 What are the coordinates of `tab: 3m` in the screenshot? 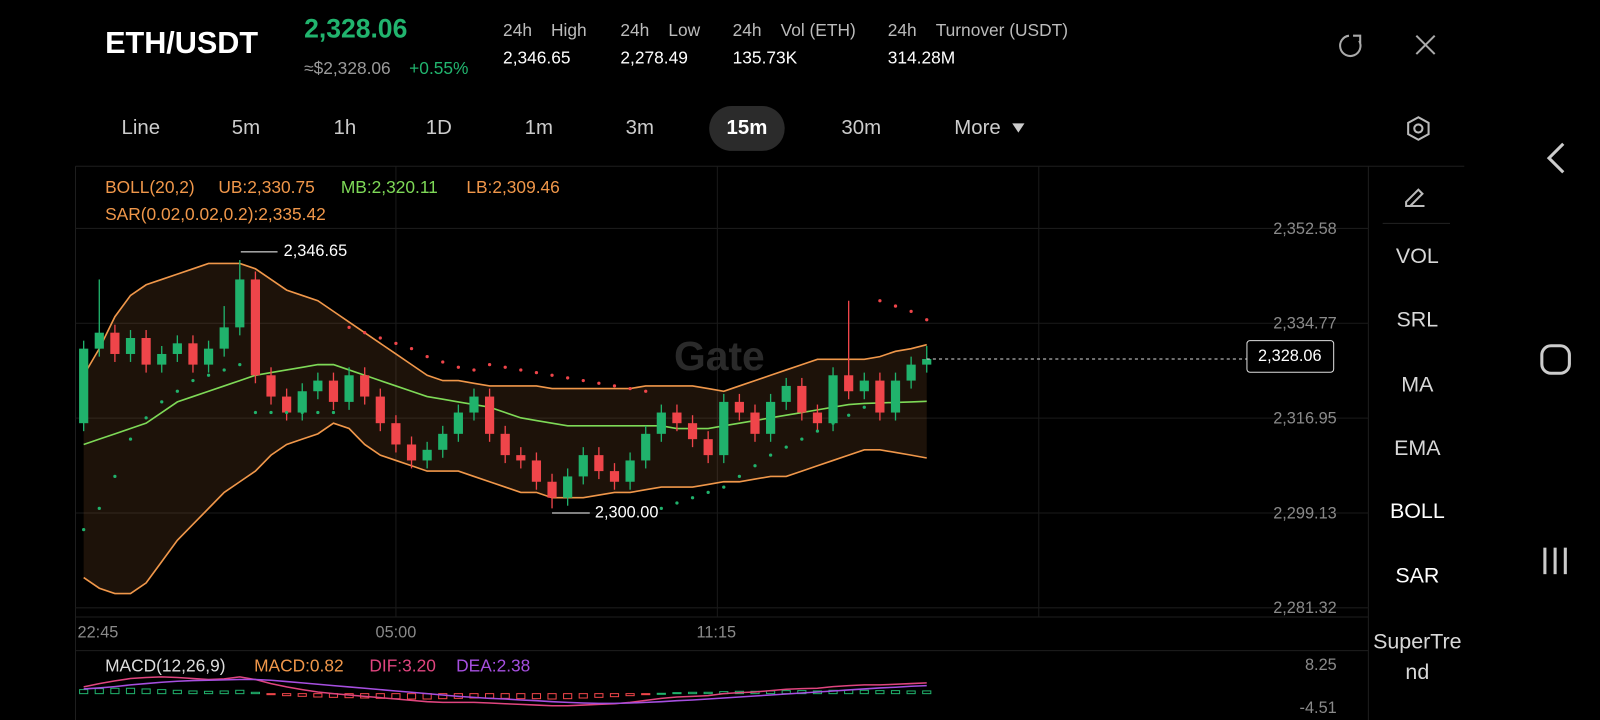 It's located at (640, 128).